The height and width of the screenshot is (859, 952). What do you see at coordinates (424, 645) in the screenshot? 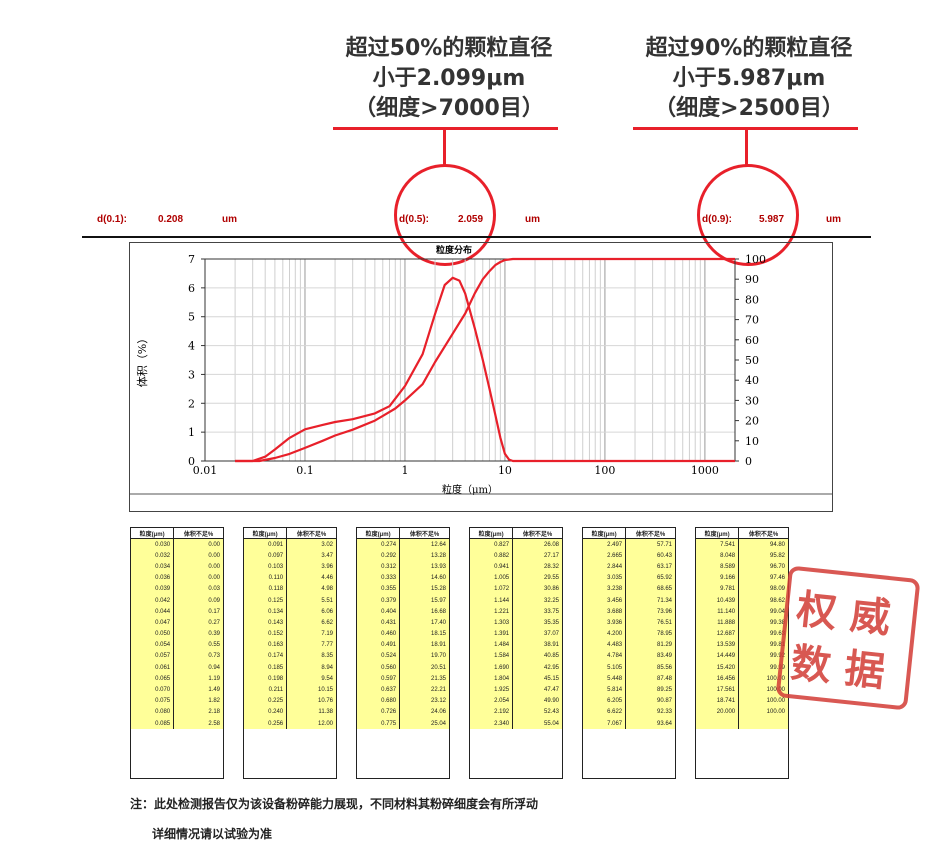
I see `cell-volume-under: 18.91` at bounding box center [424, 645].